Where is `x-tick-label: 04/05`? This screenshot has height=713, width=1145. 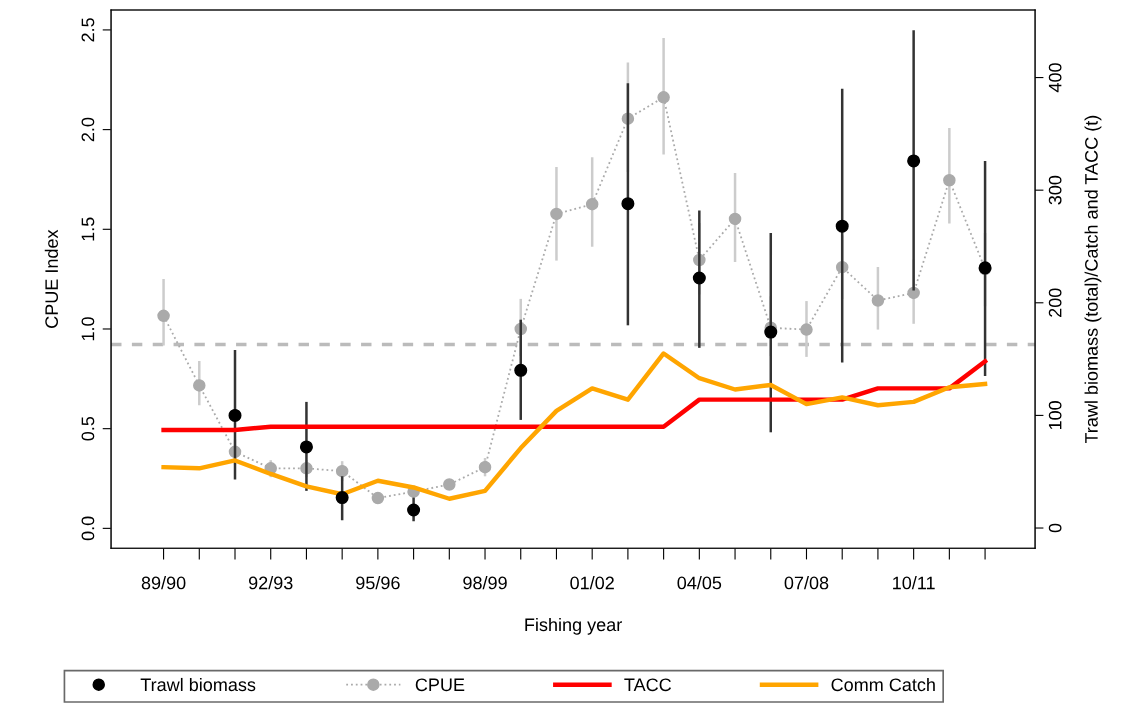 x-tick-label: 04/05 is located at coordinates (699, 583).